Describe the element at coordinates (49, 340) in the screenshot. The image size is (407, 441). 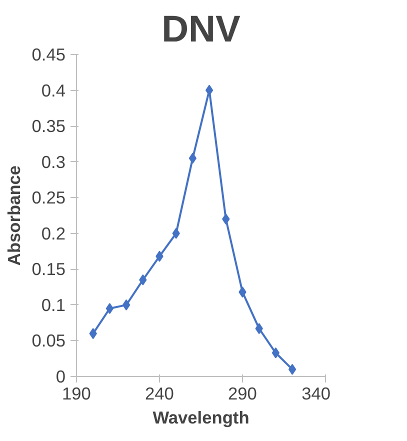
I see `y-tick-label: 0.05` at that location.